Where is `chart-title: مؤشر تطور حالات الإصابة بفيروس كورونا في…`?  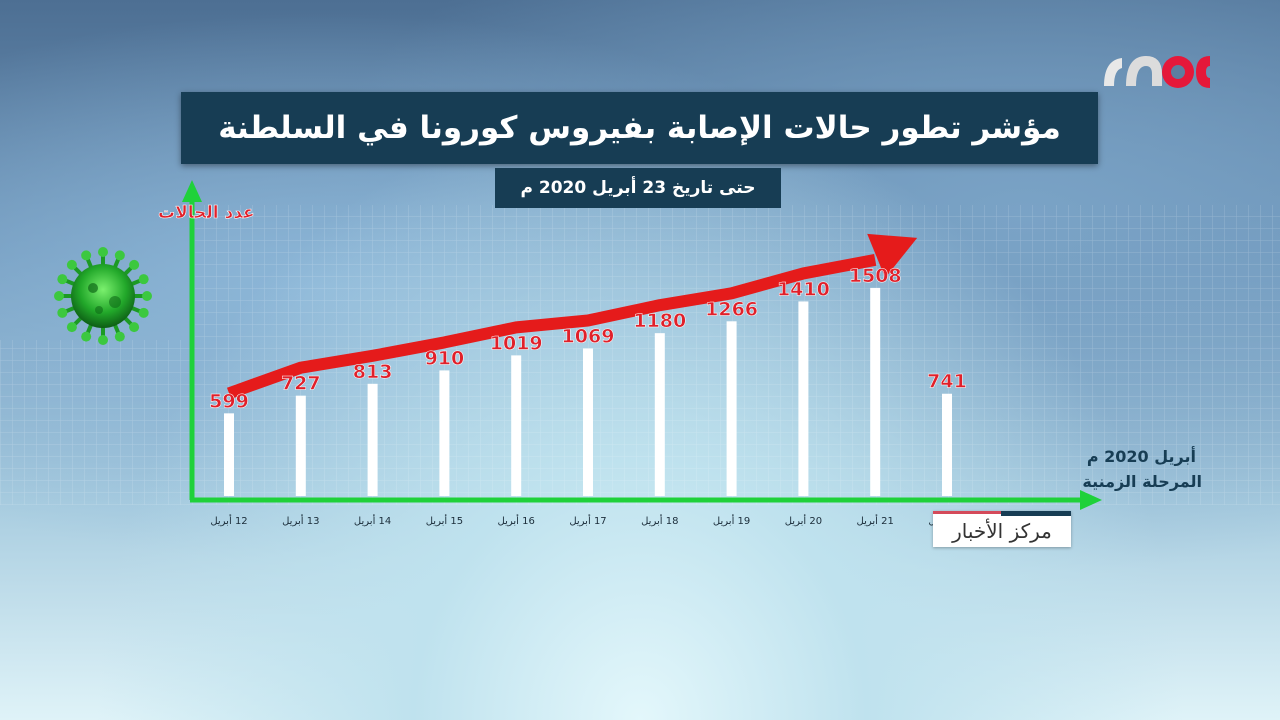 chart-title: مؤشر تطور حالات الإصابة بفيروس كورونا في… is located at coordinates (639, 128).